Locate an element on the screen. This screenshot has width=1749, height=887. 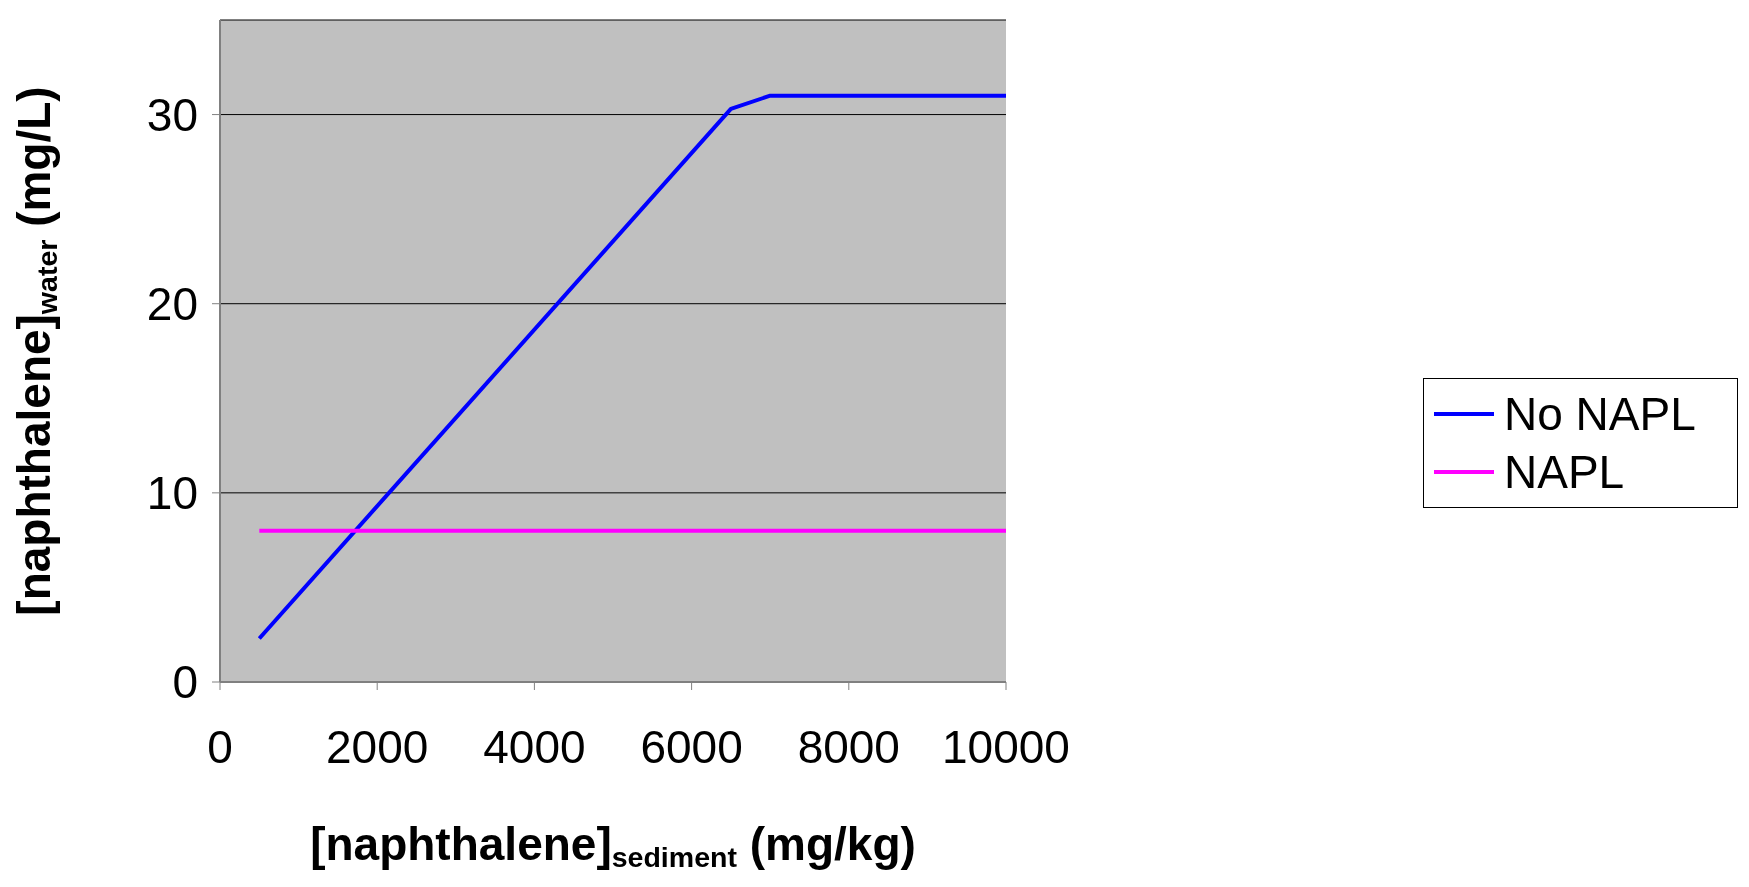
y-tick-label: 0 is located at coordinates (185, 682).